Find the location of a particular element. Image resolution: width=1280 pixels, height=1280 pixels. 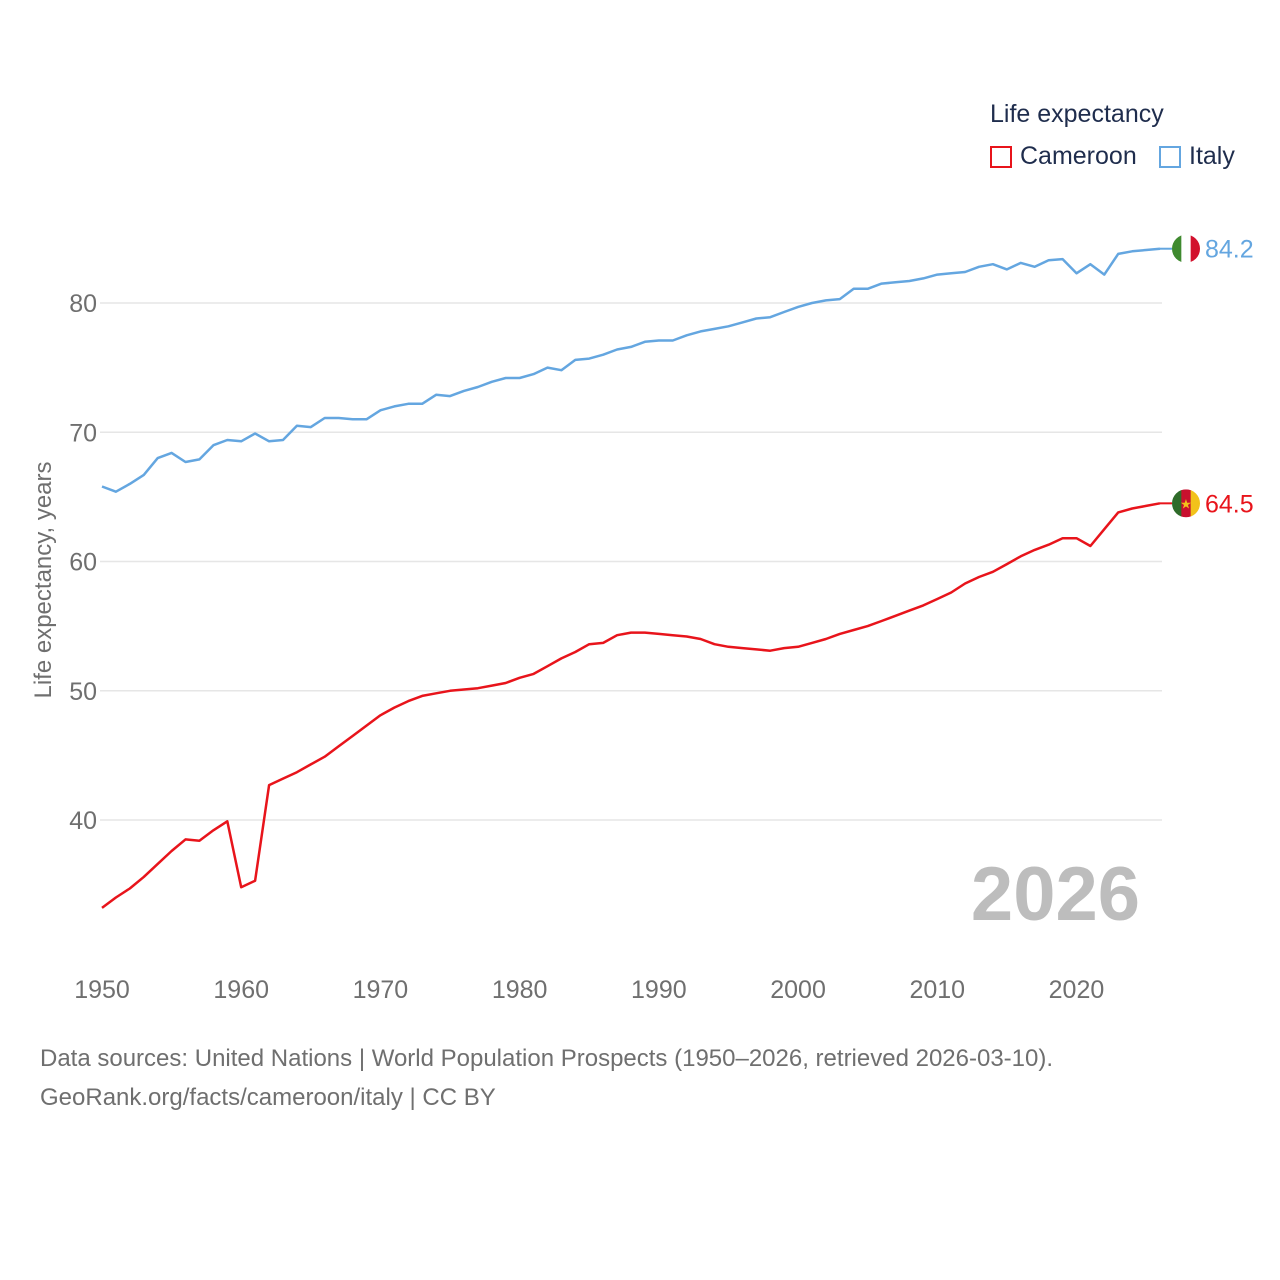

legend-label-italy: Italy is located at coordinates (1212, 156).